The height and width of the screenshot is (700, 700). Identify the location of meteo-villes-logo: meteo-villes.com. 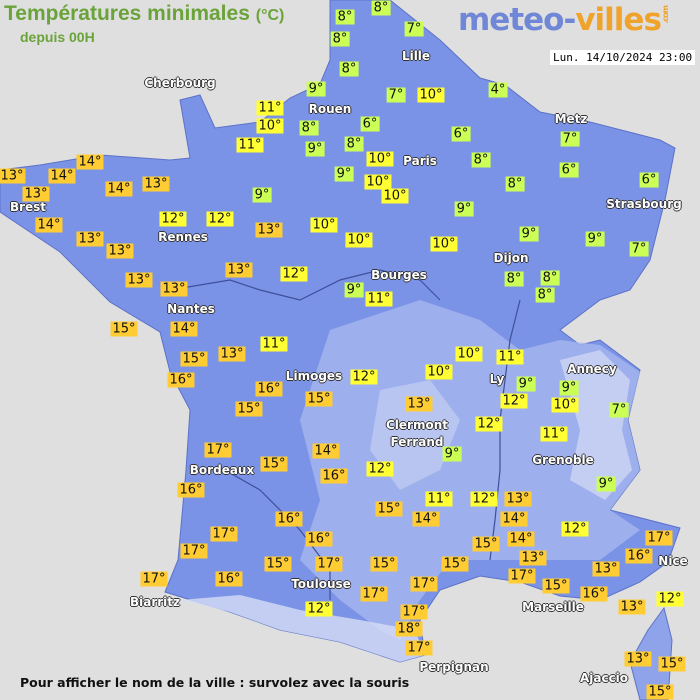
(564, 20).